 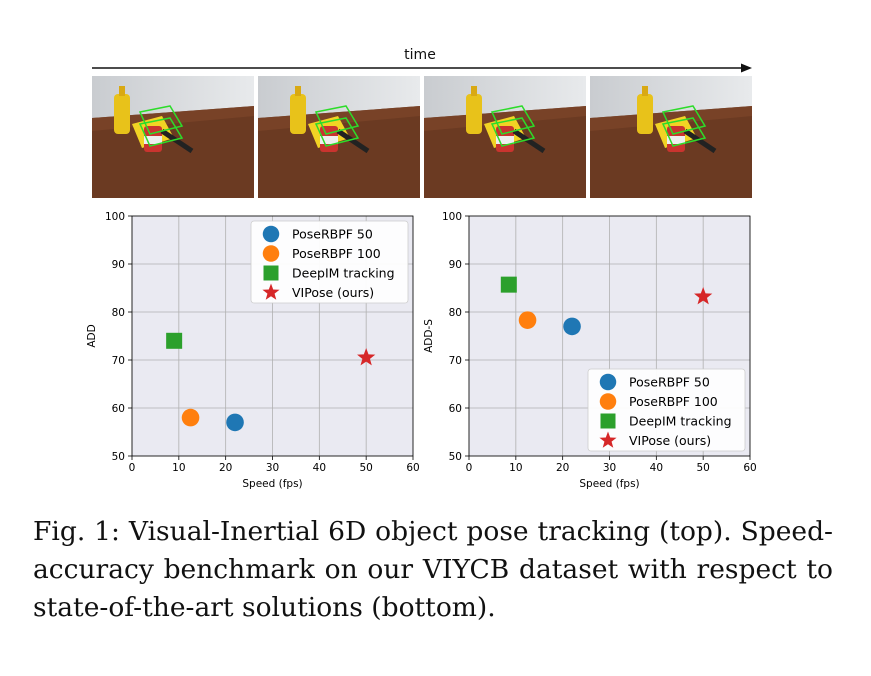 I want to click on time-label: time, so click(x=420, y=55).